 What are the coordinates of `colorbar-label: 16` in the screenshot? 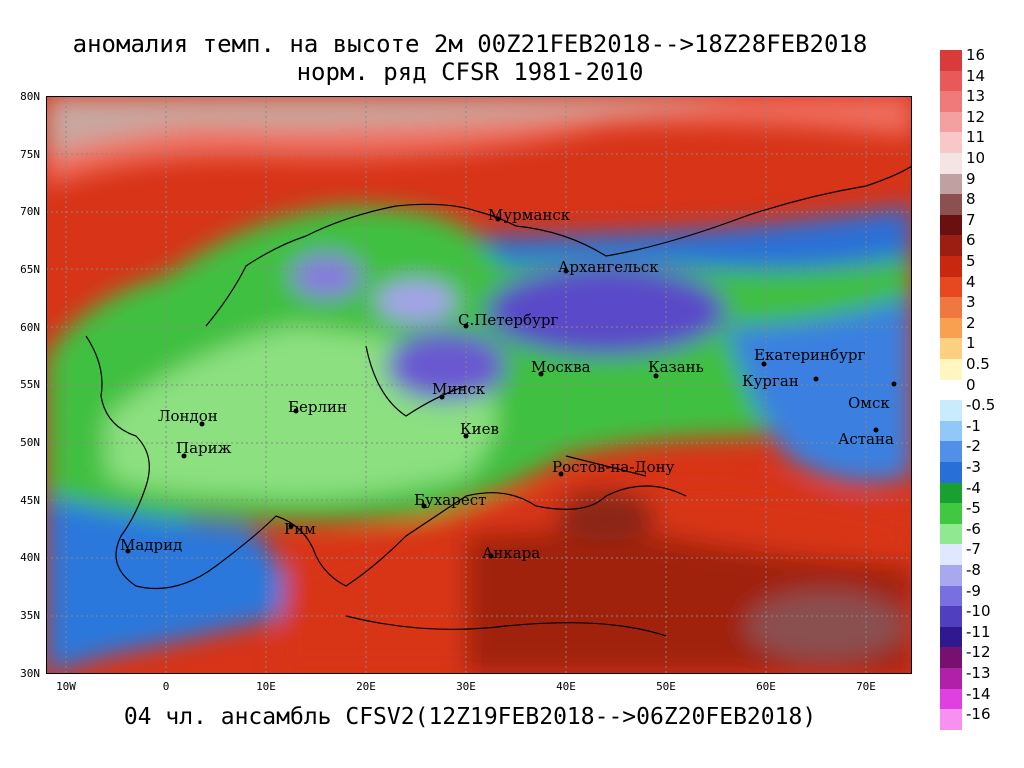 It's located at (976, 55).